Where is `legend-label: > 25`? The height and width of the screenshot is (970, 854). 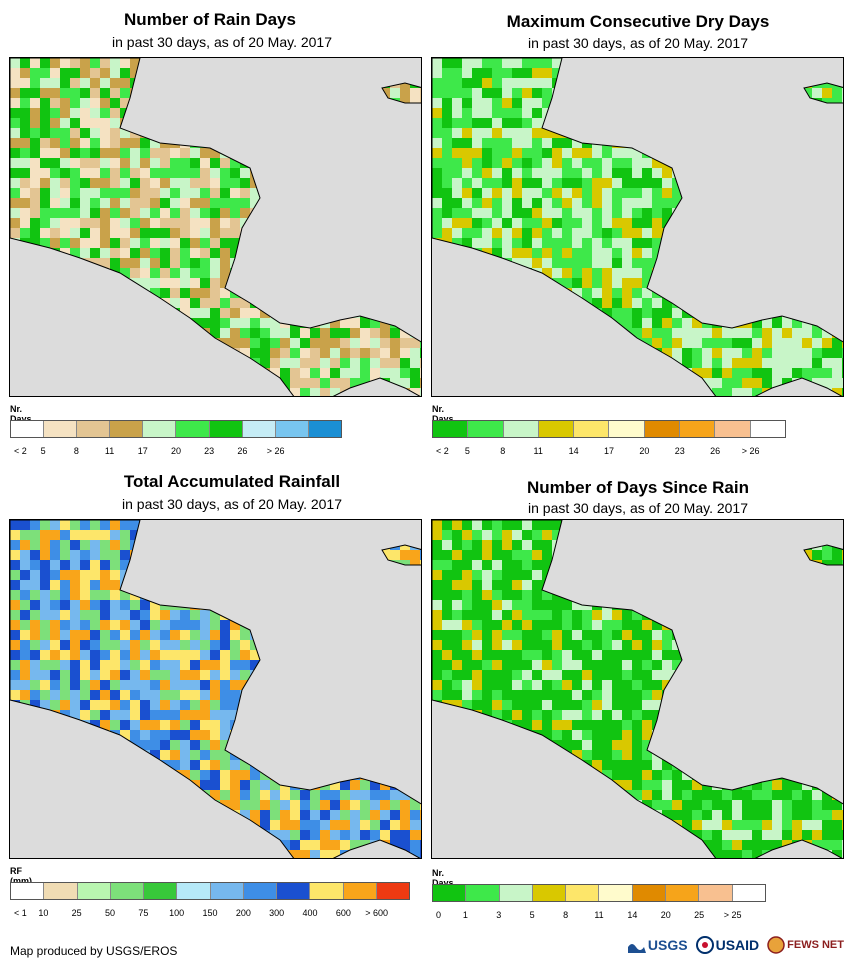
legend-label: > 25 is located at coordinates (732, 915).